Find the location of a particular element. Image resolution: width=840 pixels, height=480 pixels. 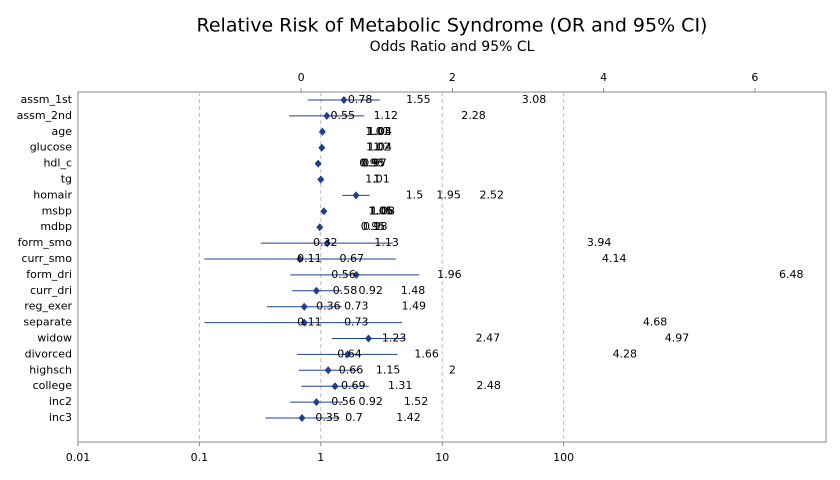

x-tick-label: 10 is located at coordinates (442, 457).